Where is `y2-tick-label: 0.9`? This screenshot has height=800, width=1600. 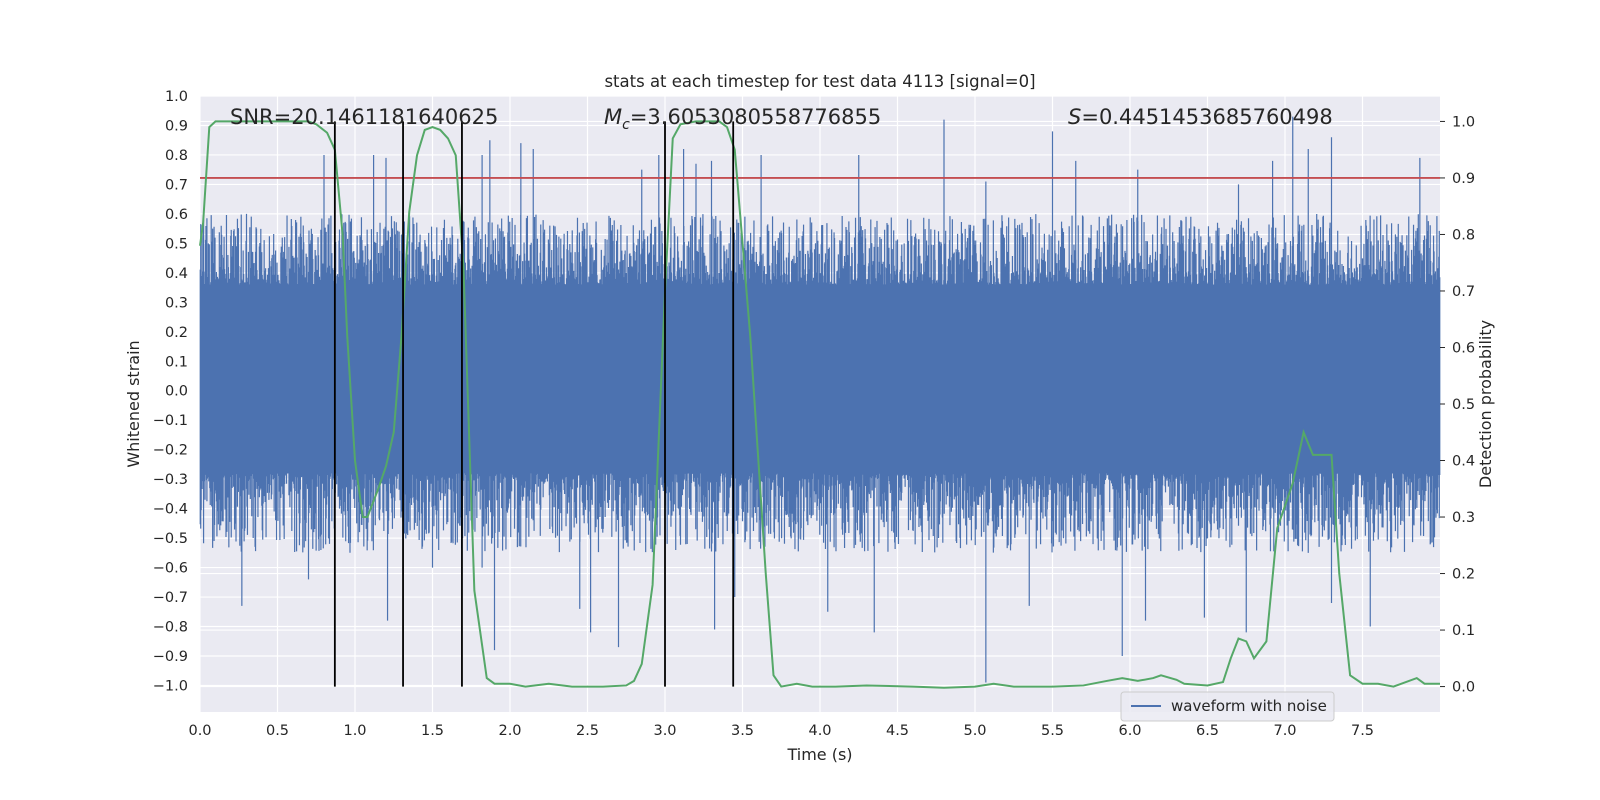
y2-tick-label: 0.9 is located at coordinates (1463, 179).